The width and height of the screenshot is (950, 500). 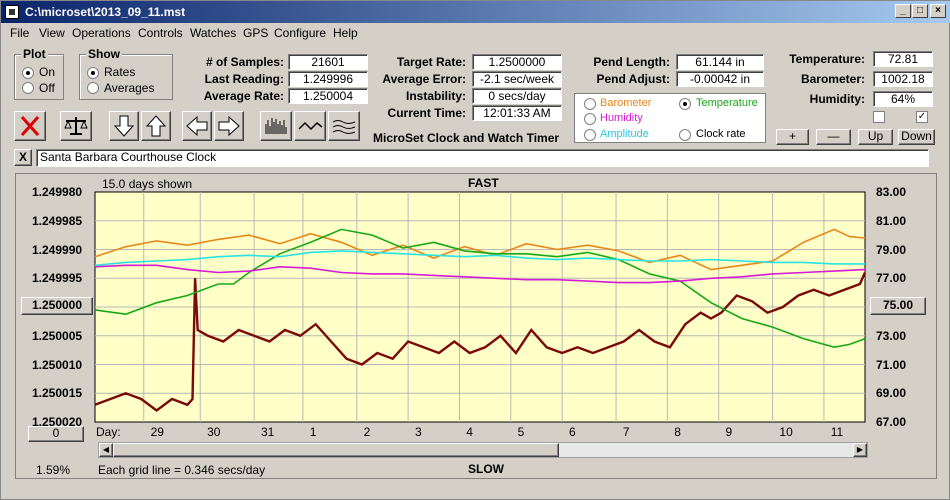 I want to click on days-shown-label: 15.0 days shown, so click(x=147, y=184).